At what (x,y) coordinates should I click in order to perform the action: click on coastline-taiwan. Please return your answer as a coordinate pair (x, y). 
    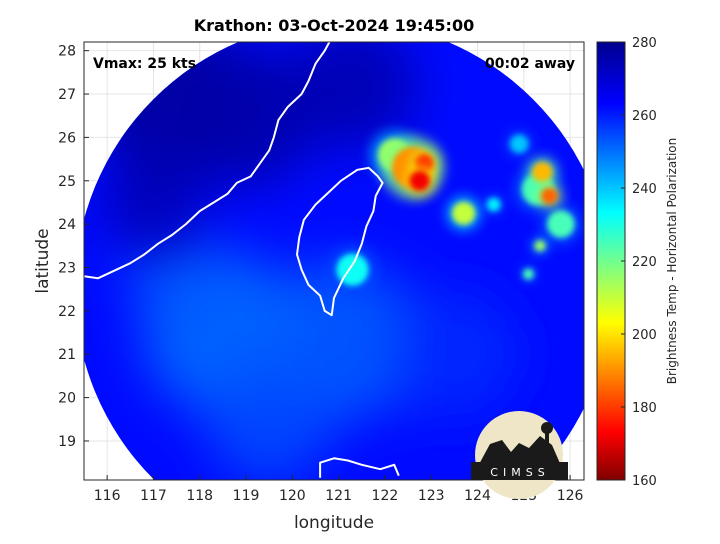
    Looking at the image, I should click on (340, 241).